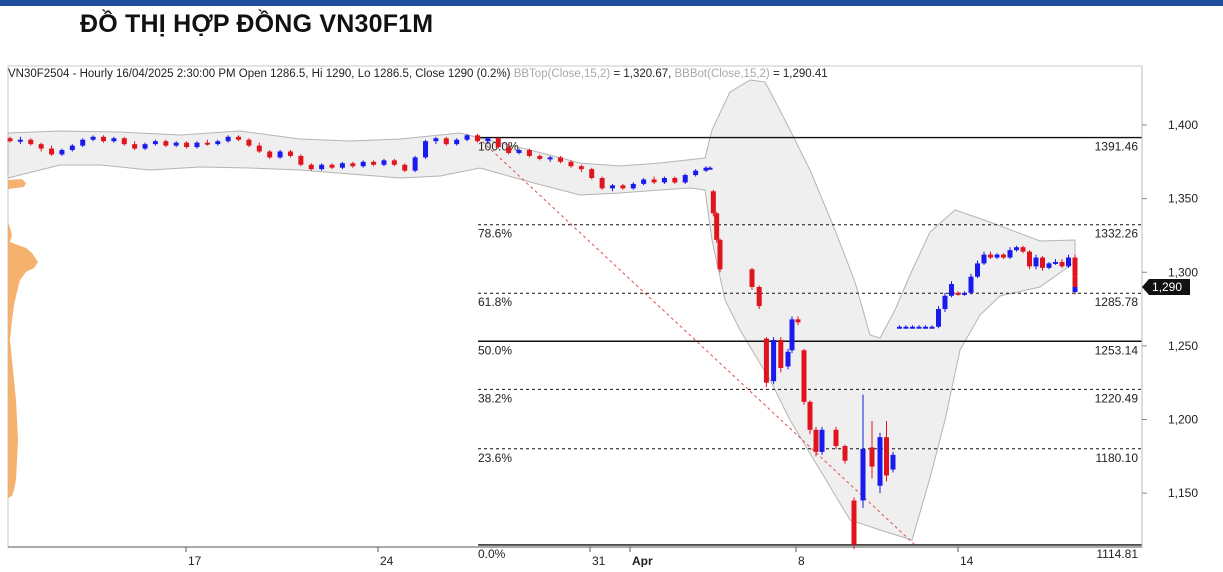 The width and height of the screenshot is (1223, 572). I want to click on fib-price-label: 1391.46, so click(1117, 147).